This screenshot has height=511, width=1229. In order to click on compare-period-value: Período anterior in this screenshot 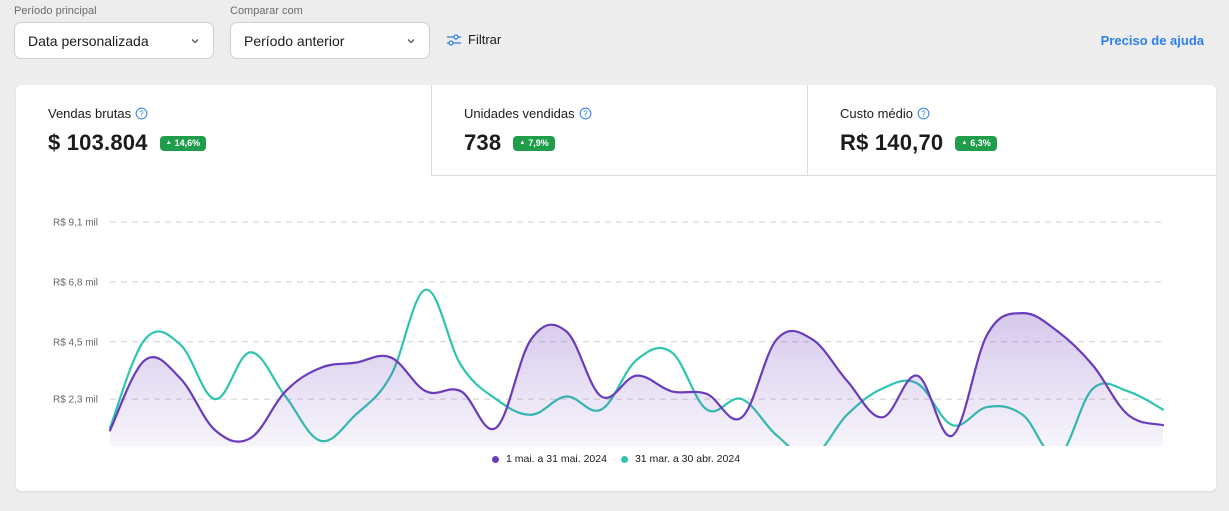, I will do `click(294, 40)`.